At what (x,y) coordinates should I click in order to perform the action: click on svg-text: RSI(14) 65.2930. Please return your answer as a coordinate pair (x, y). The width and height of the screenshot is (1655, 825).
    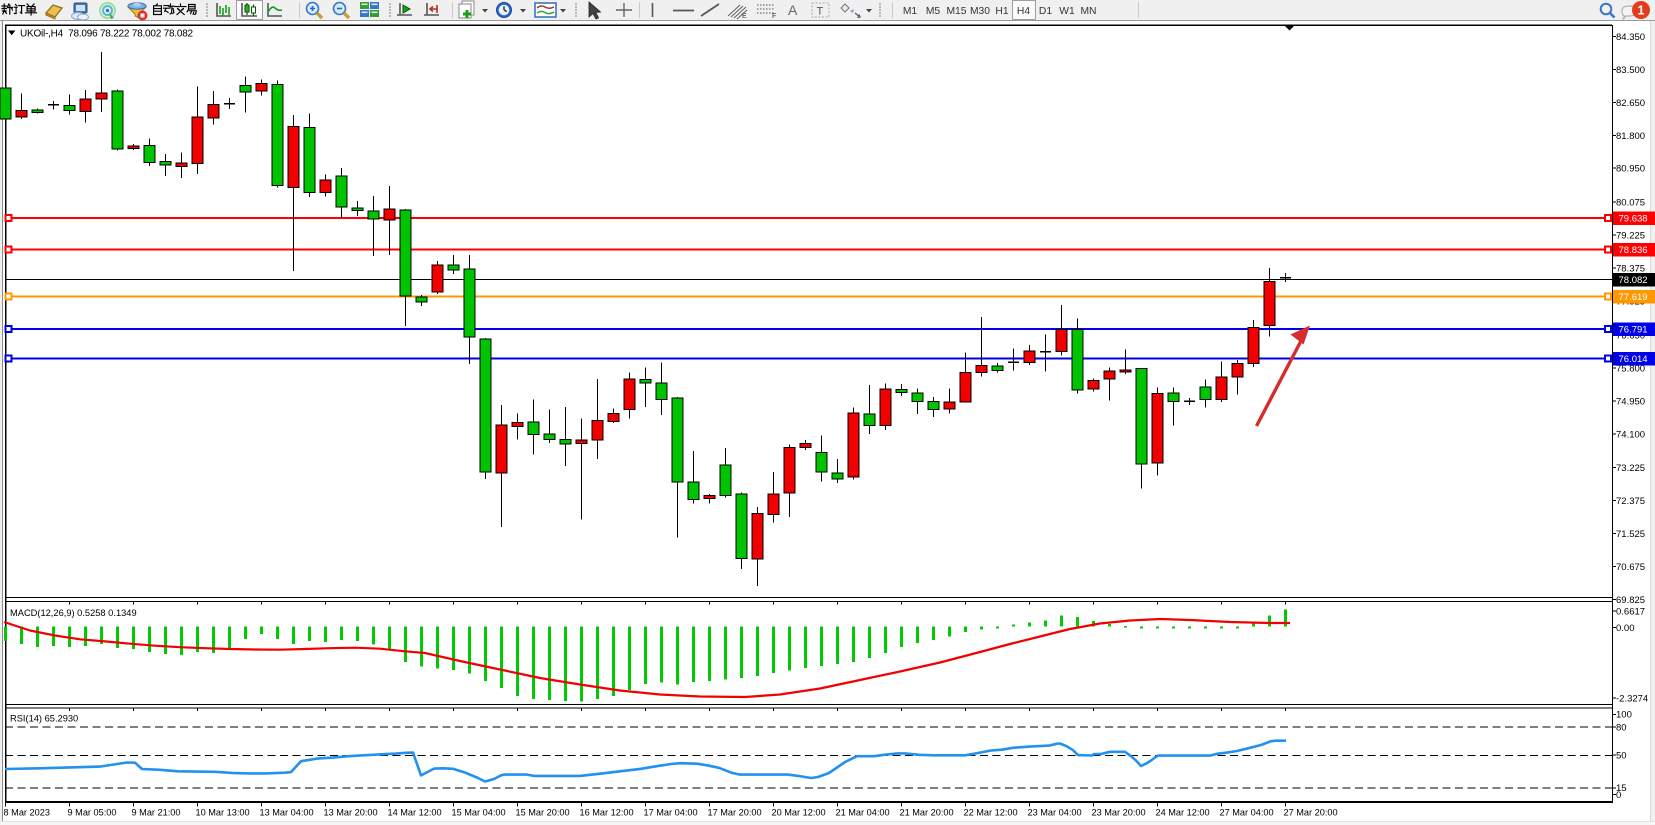
    Looking at the image, I should click on (44, 719).